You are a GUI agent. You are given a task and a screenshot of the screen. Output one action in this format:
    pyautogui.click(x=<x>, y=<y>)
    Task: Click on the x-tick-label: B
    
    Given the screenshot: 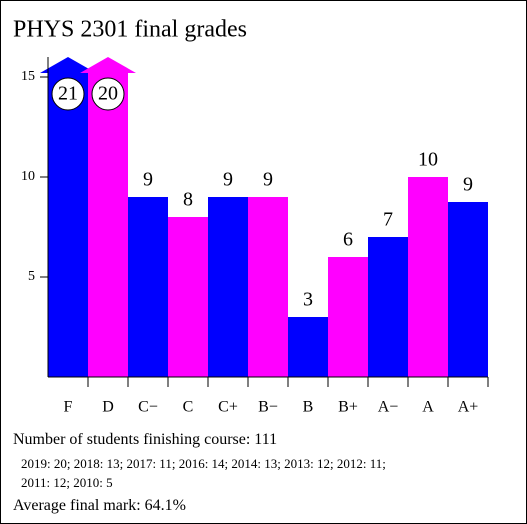 What is the action you would take?
    pyautogui.click(x=308, y=407)
    